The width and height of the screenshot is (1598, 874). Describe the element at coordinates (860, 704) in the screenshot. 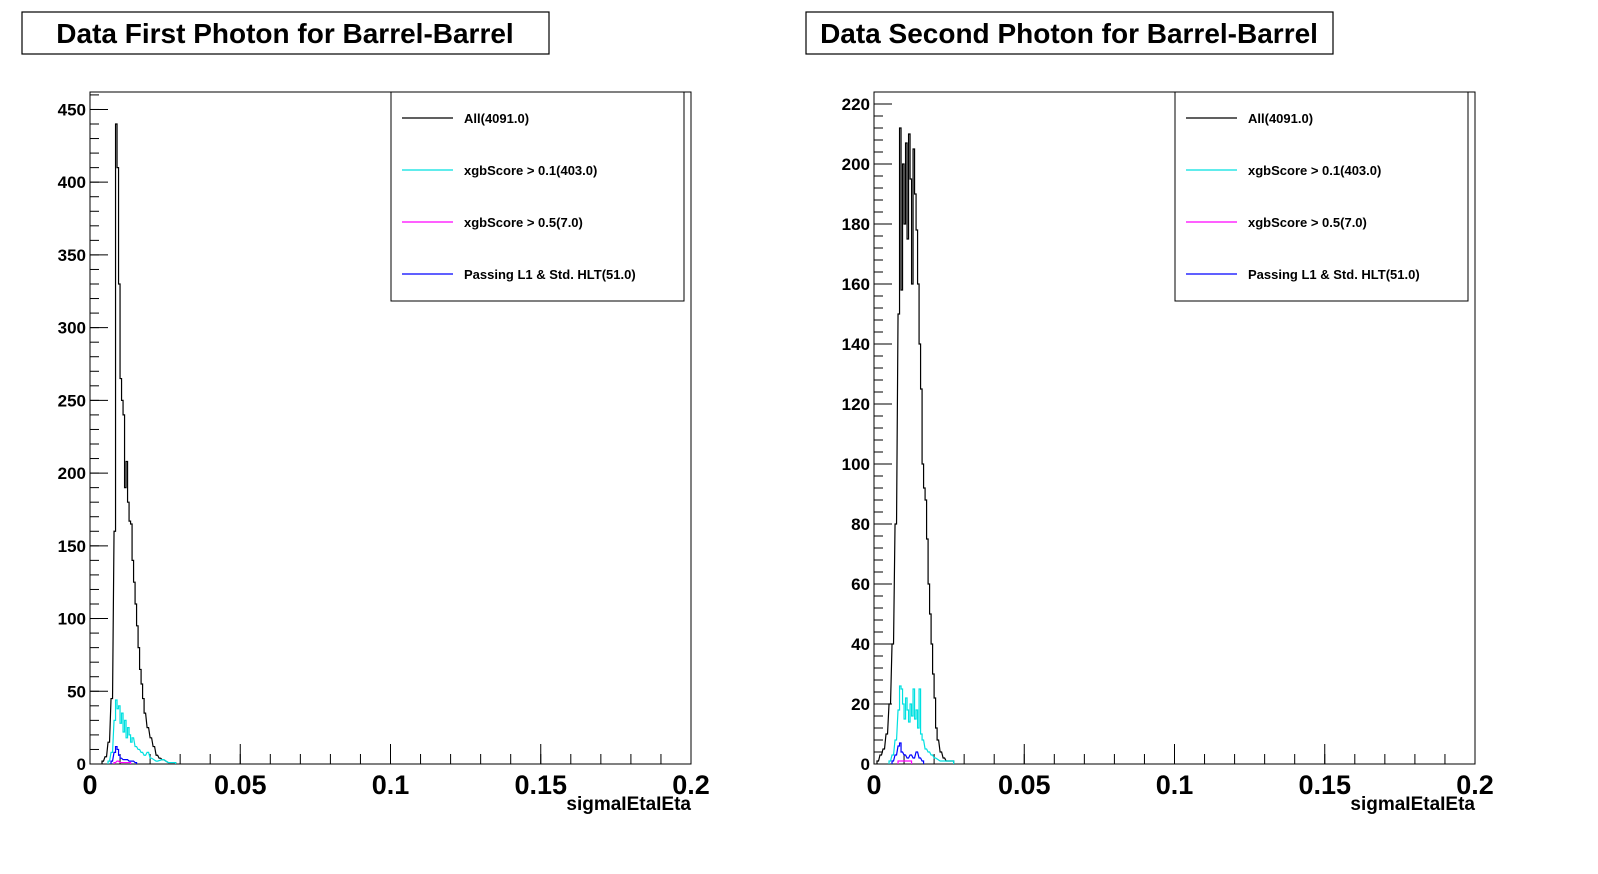

I see `y-tick-label: 20` at that location.